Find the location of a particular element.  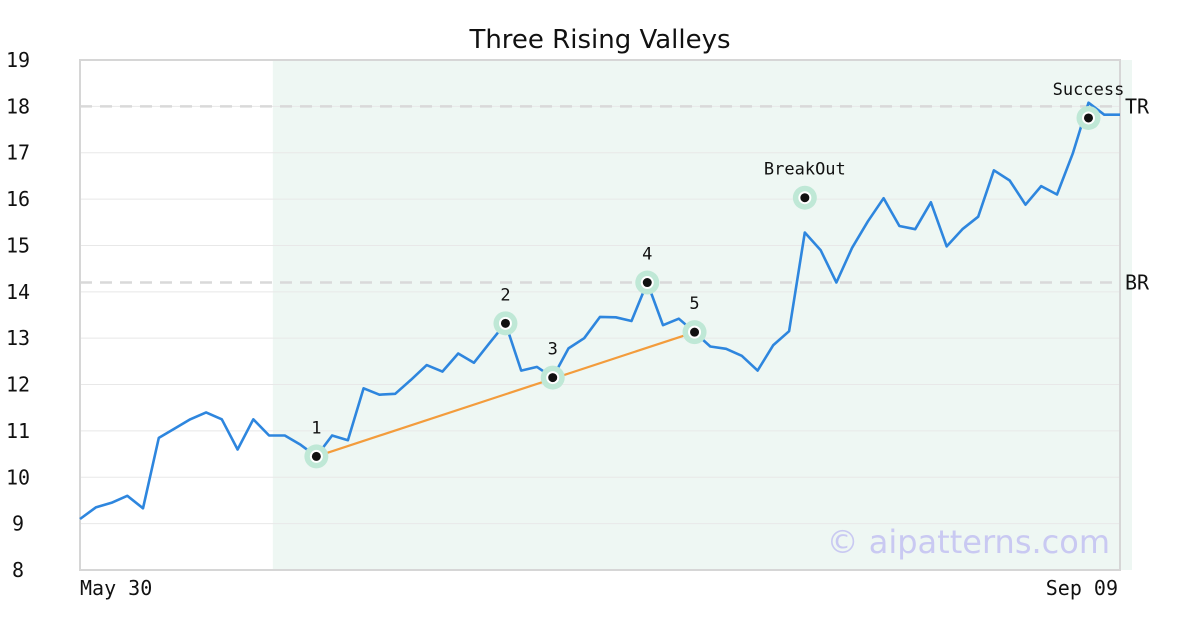

point-label: 4 is located at coordinates (647, 255).